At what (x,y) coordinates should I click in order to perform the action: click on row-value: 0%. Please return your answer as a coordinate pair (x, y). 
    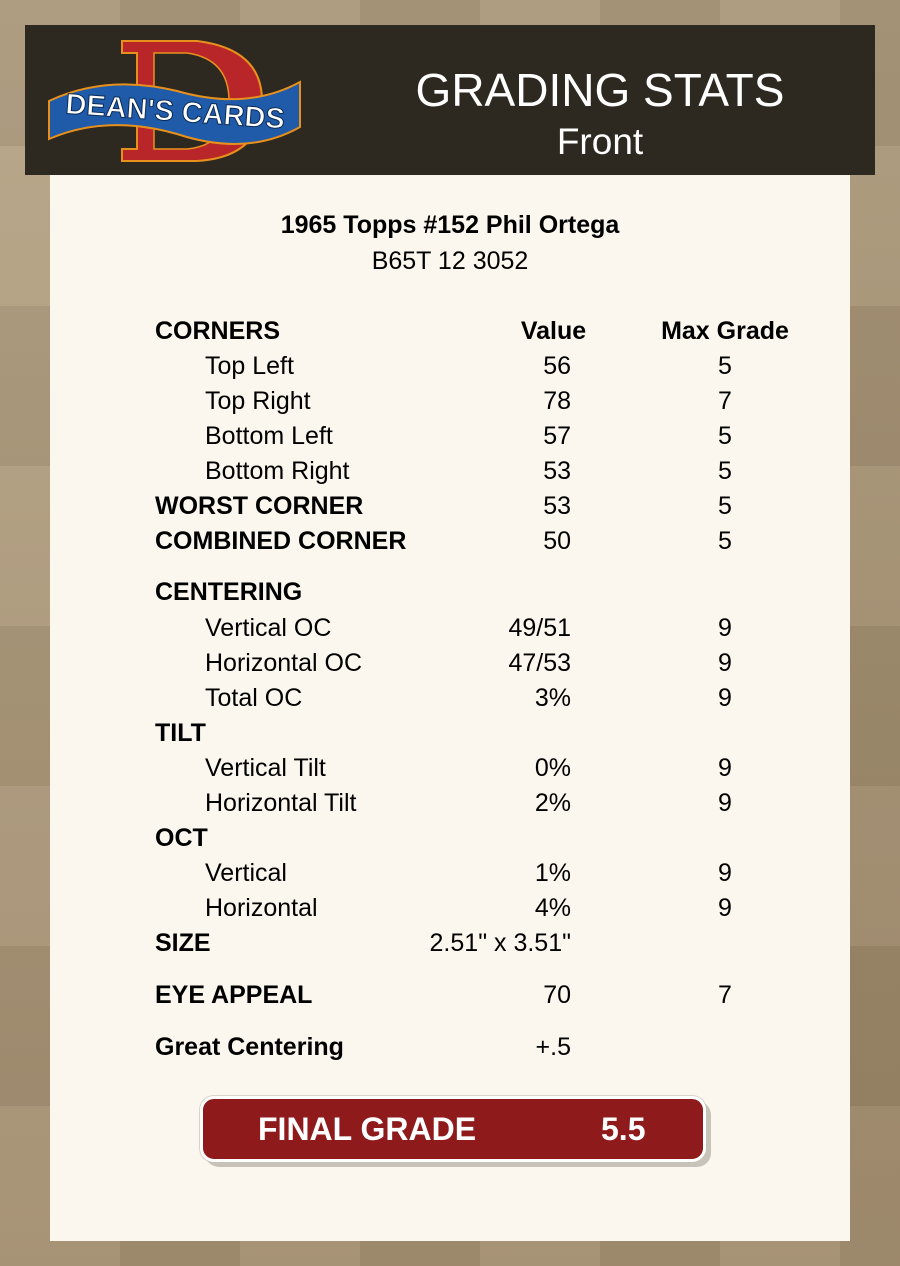
    Looking at the image, I should click on (552, 768).